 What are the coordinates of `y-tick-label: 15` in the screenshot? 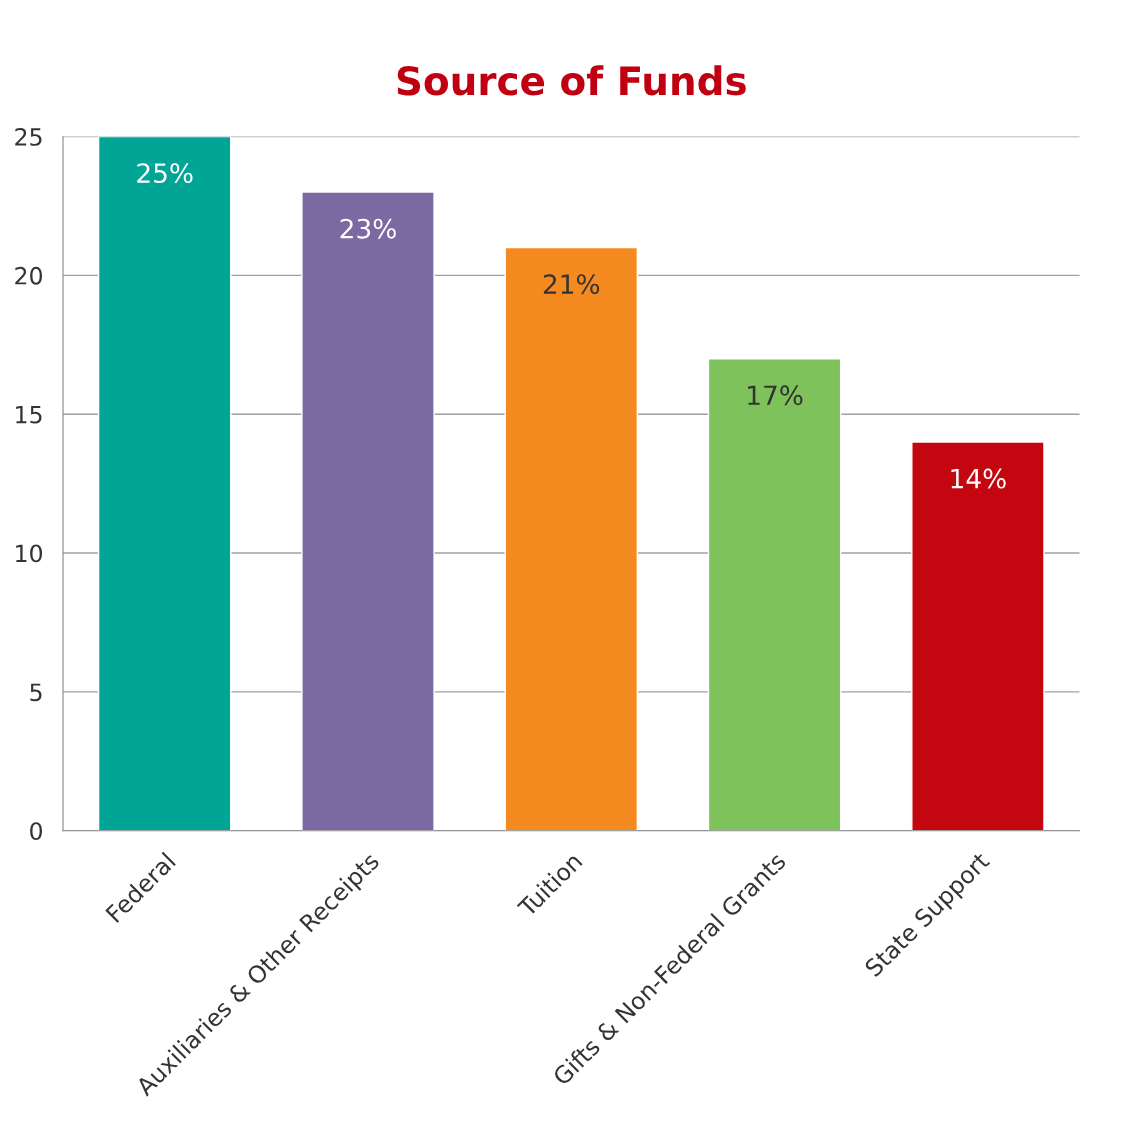 It's located at (29, 414).